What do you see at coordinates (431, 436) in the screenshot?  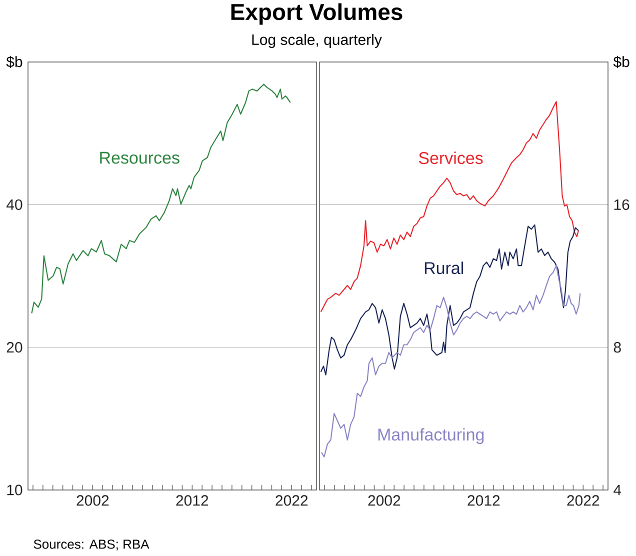 I see `series-label: Manufacturing` at bounding box center [431, 436].